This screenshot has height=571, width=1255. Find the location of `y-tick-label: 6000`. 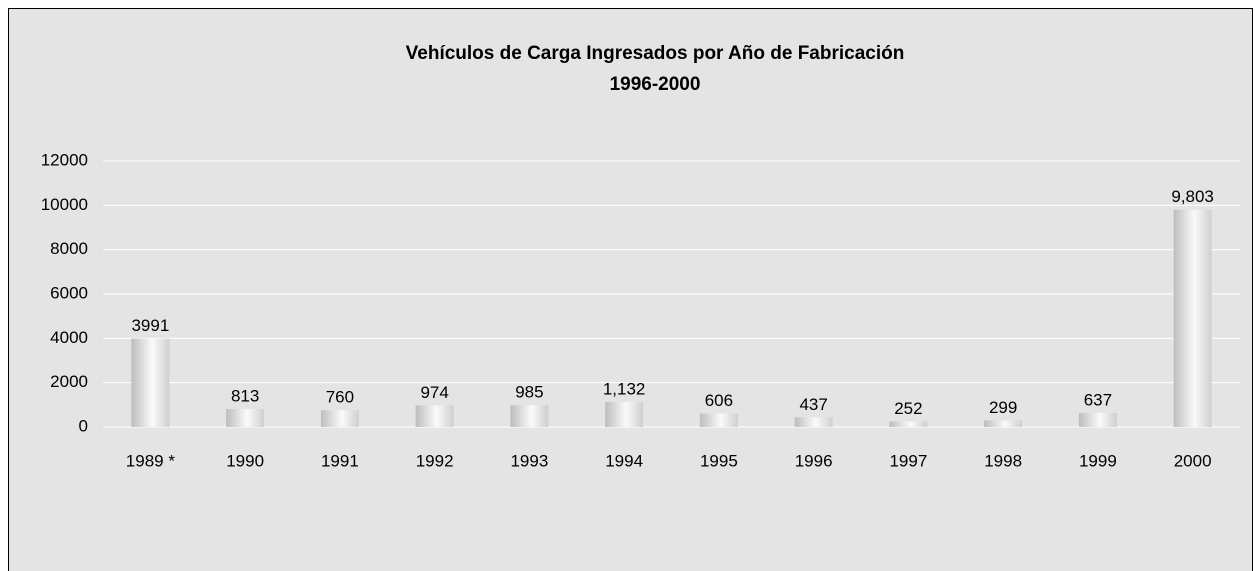

y-tick-label: 6000 is located at coordinates (69, 292).